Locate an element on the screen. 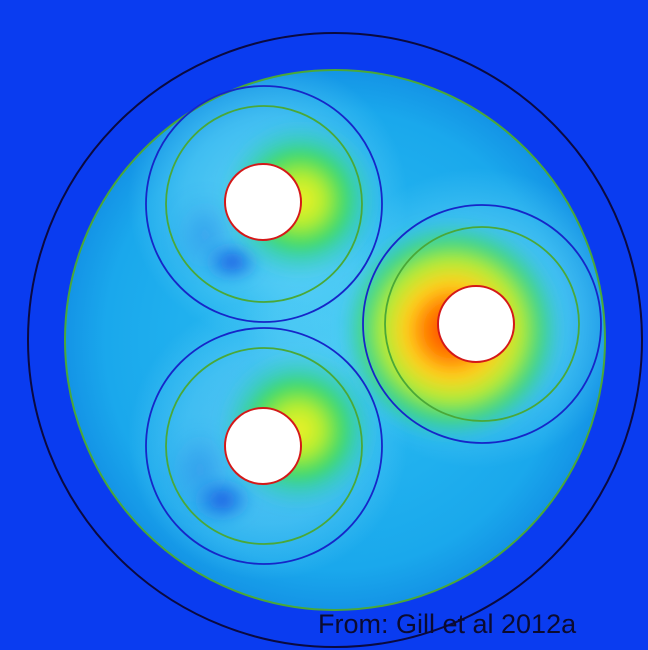  source-caption: From: Gill et al 2012a is located at coordinates (447, 624).